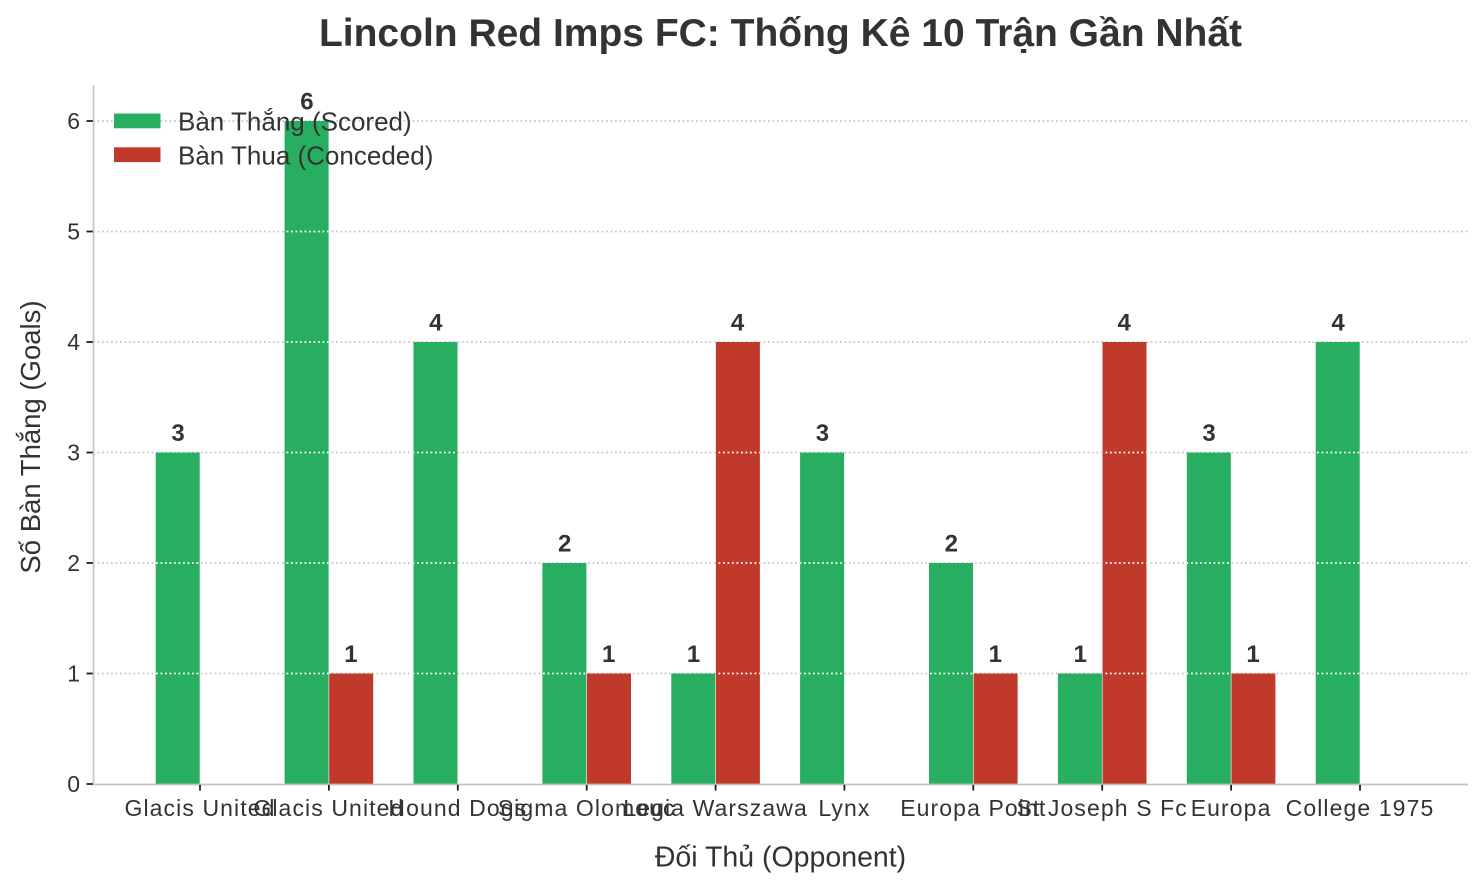 Image resolution: width=1482 pixels, height=889 pixels. Describe the element at coordinates (73, 232) in the screenshot. I see `svg-text: 5` at that location.